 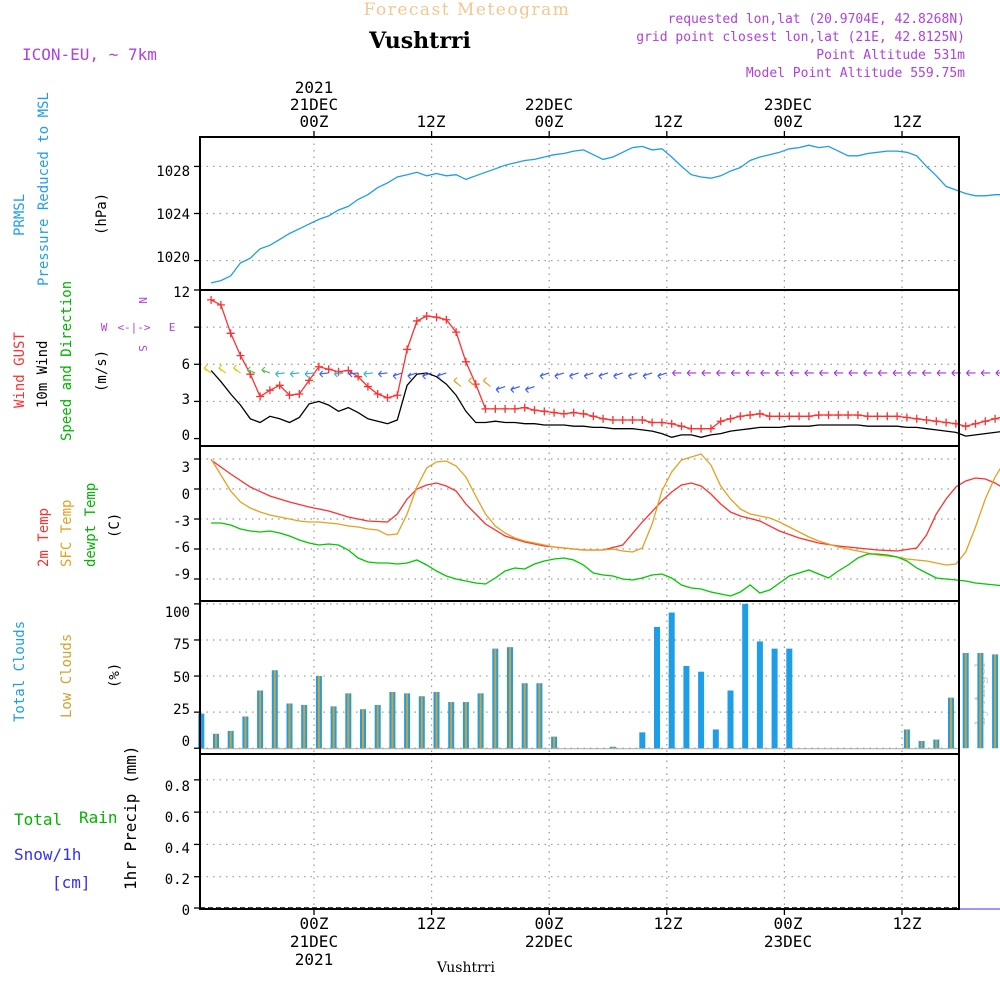 I want to click on dewpt-label: dewpt Temp, so click(x=91, y=525).